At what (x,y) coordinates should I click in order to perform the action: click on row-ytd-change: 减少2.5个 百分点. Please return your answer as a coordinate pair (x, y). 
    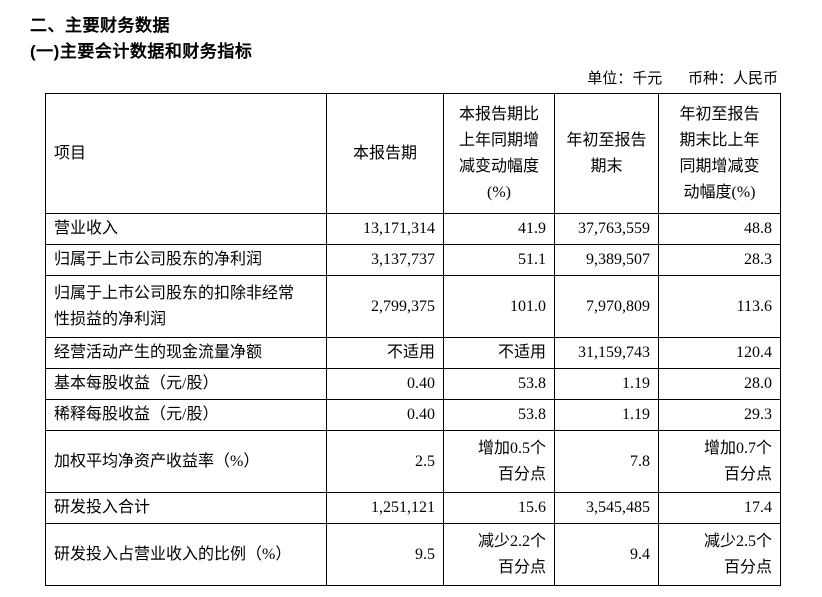
    Looking at the image, I should click on (719, 554).